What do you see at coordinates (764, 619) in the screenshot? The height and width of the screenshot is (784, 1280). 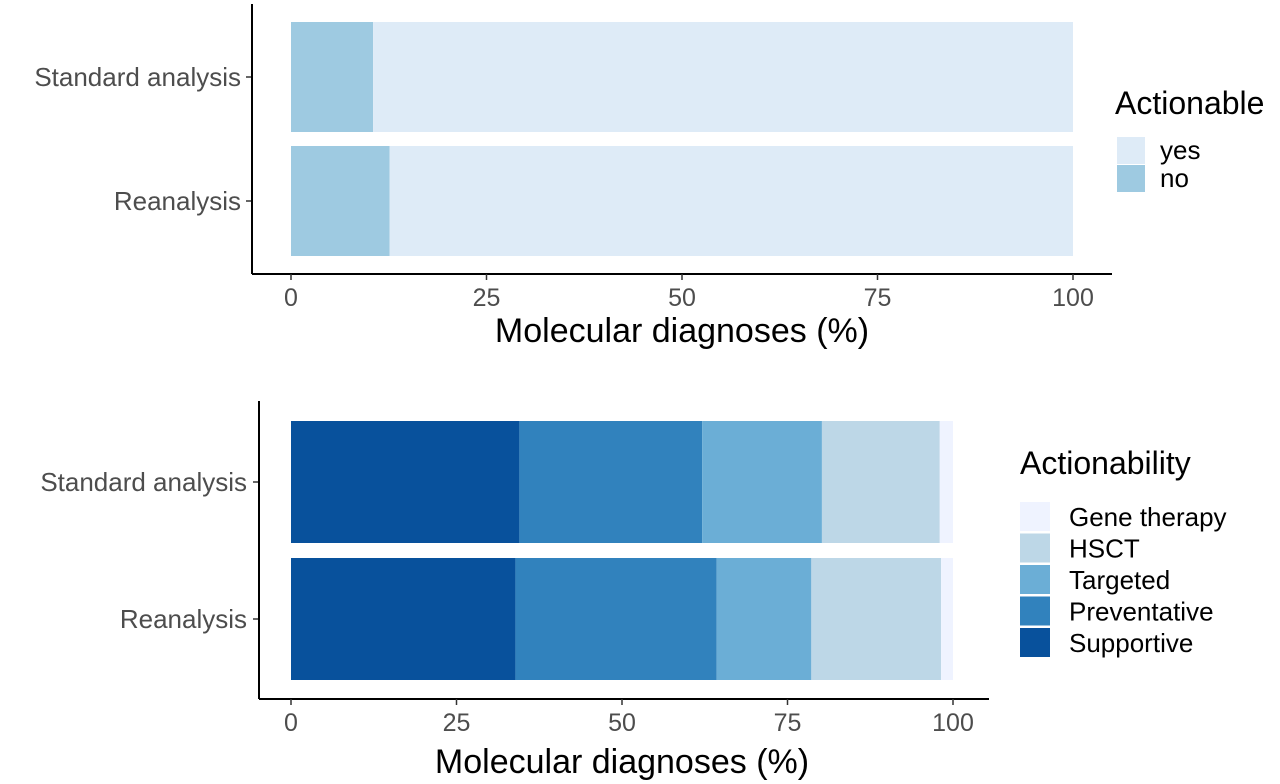 I see `bar-reanalysis-targeted` at bounding box center [764, 619].